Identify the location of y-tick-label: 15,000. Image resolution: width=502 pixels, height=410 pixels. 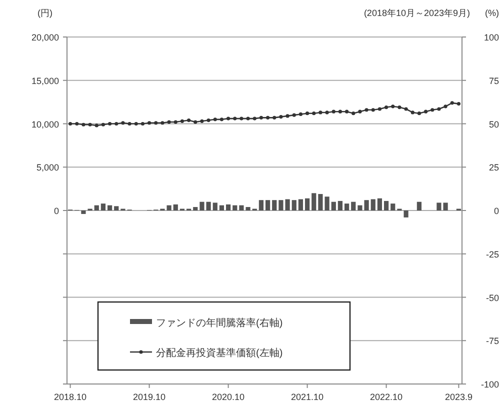
(45, 81).